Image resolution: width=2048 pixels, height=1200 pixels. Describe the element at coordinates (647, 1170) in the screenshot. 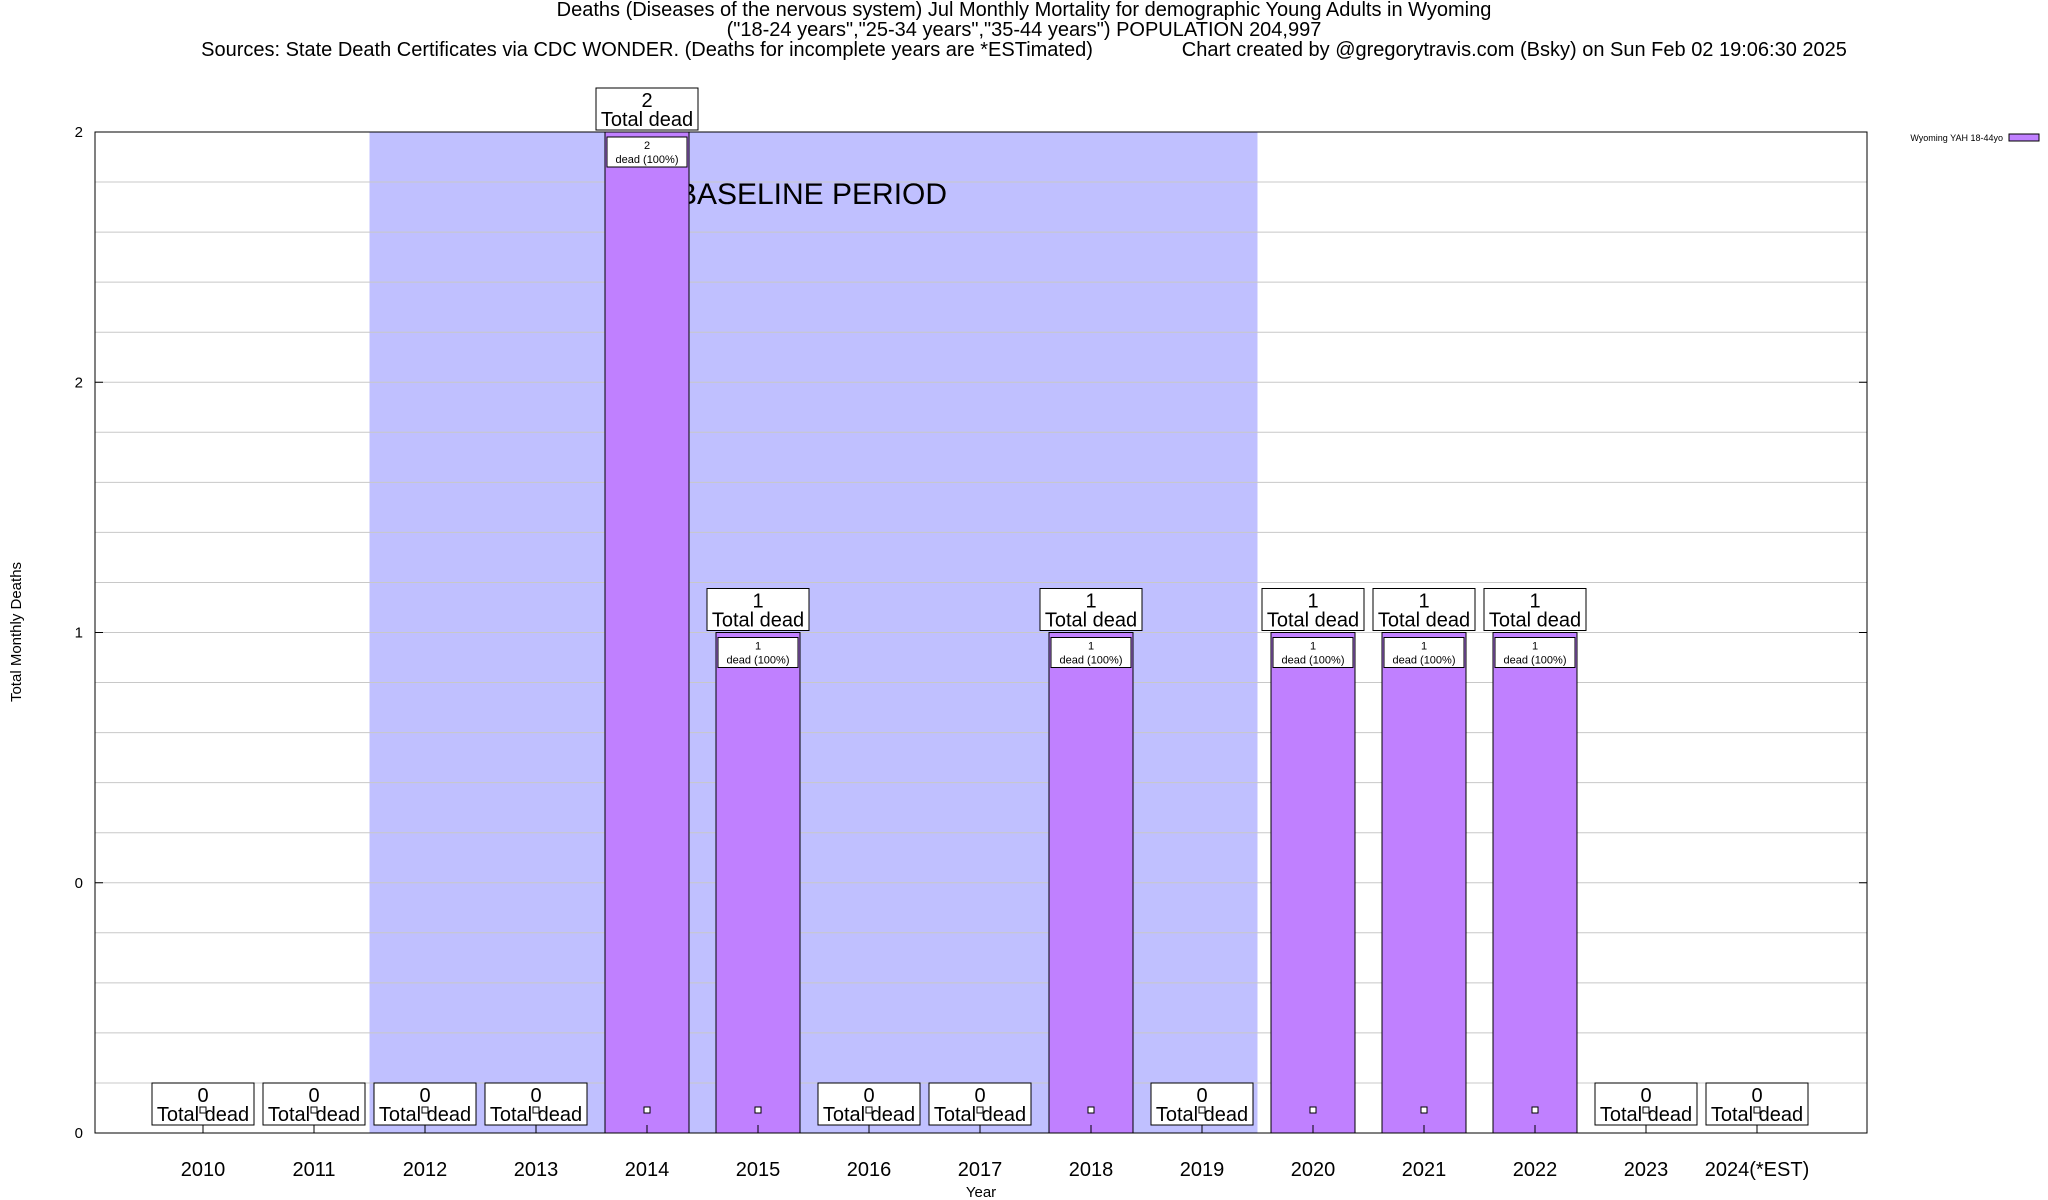

I see `x-tick-label: 2014` at that location.